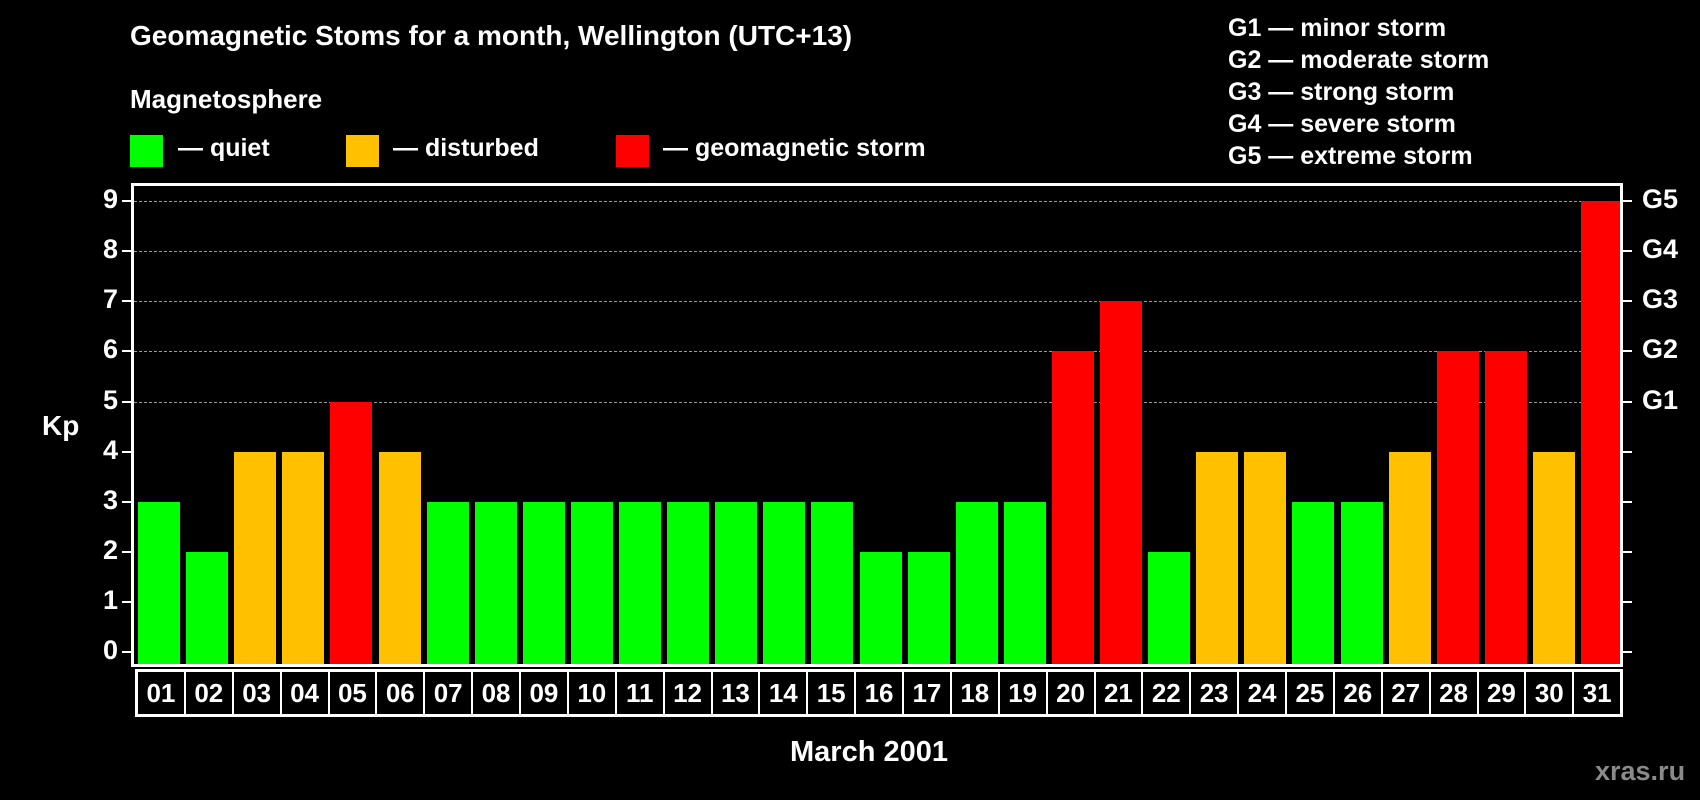 The height and width of the screenshot is (800, 1700). Describe the element at coordinates (689, 693) in the screenshot. I see `day-label: 12` at that location.